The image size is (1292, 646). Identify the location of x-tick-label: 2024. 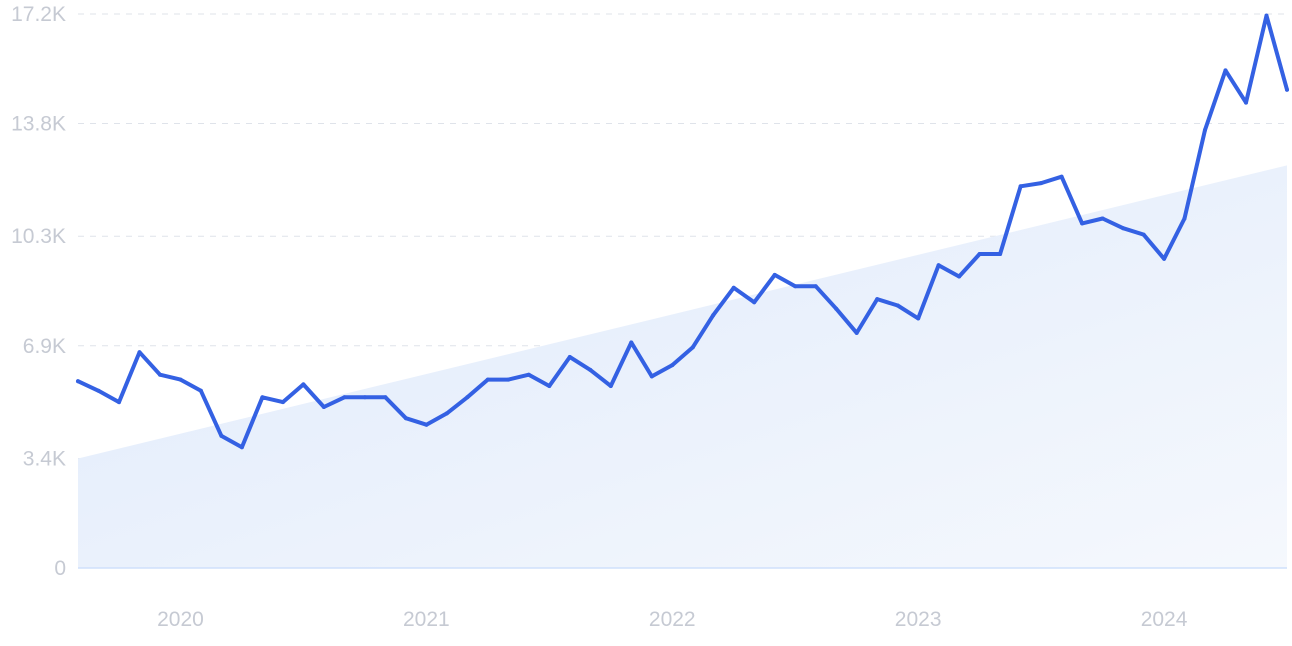
(1164, 619).